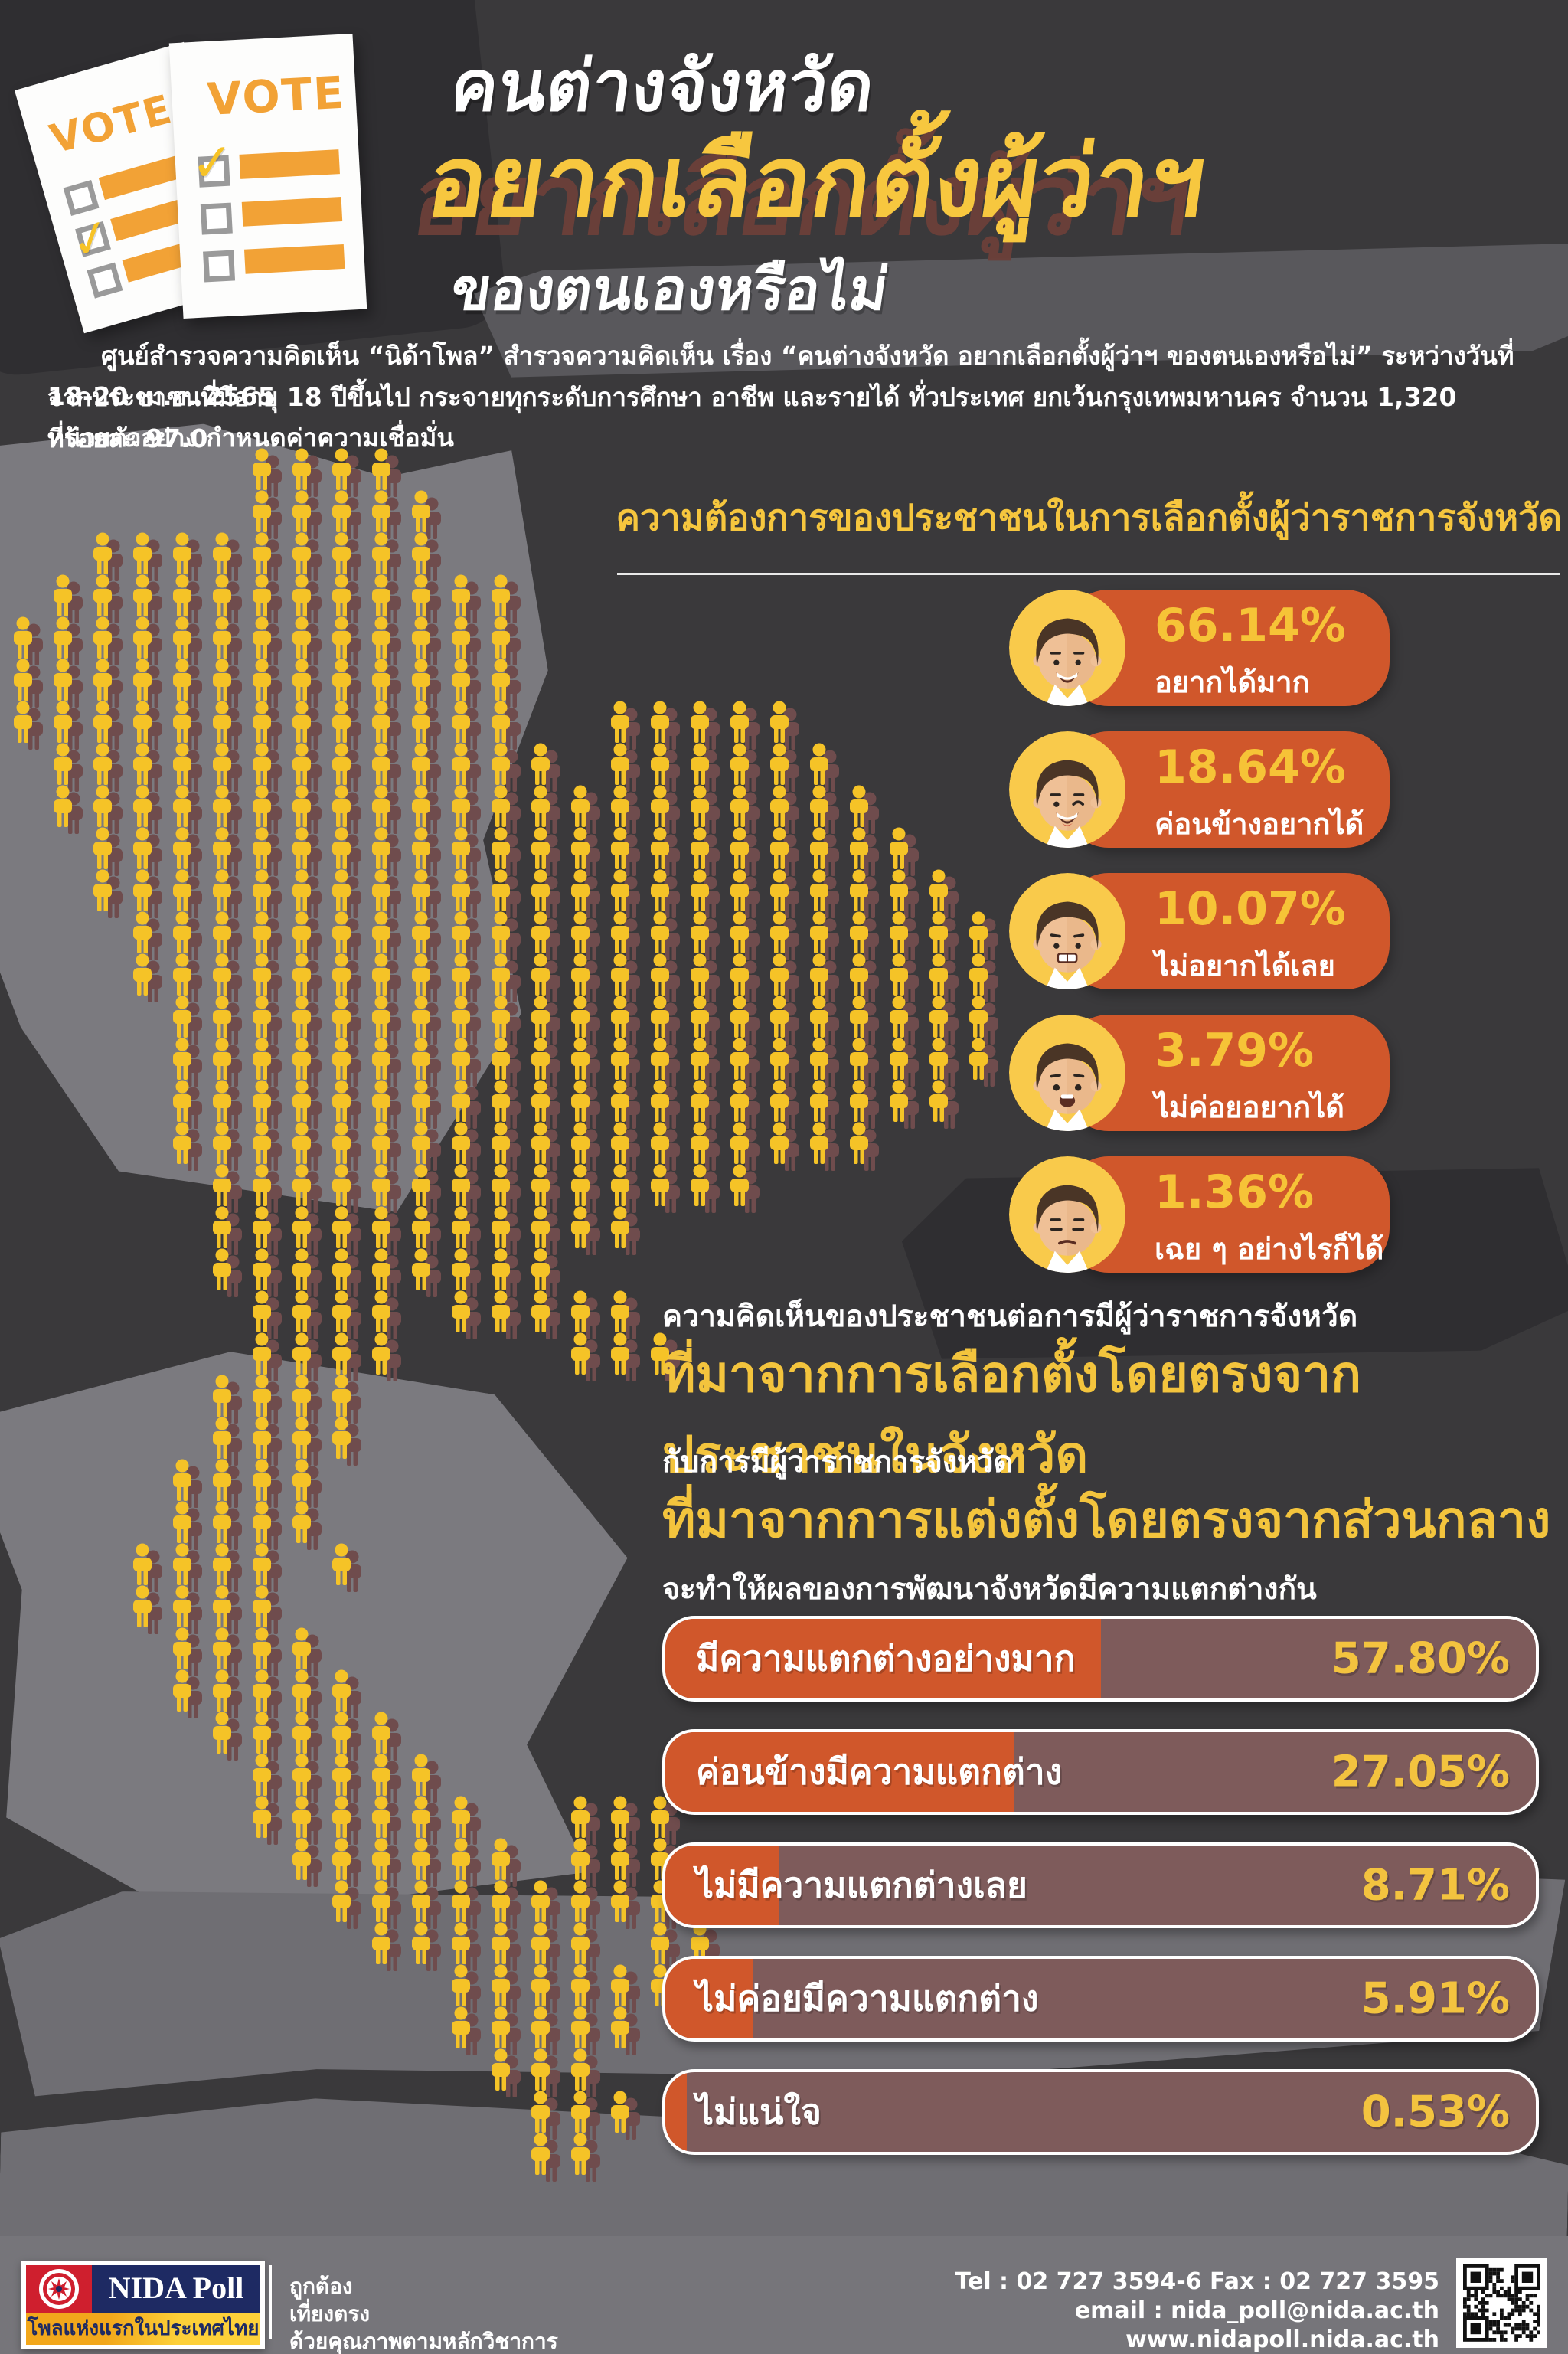  What do you see at coordinates (1235, 1192) in the screenshot?
I see `stat-value: 1.36%` at bounding box center [1235, 1192].